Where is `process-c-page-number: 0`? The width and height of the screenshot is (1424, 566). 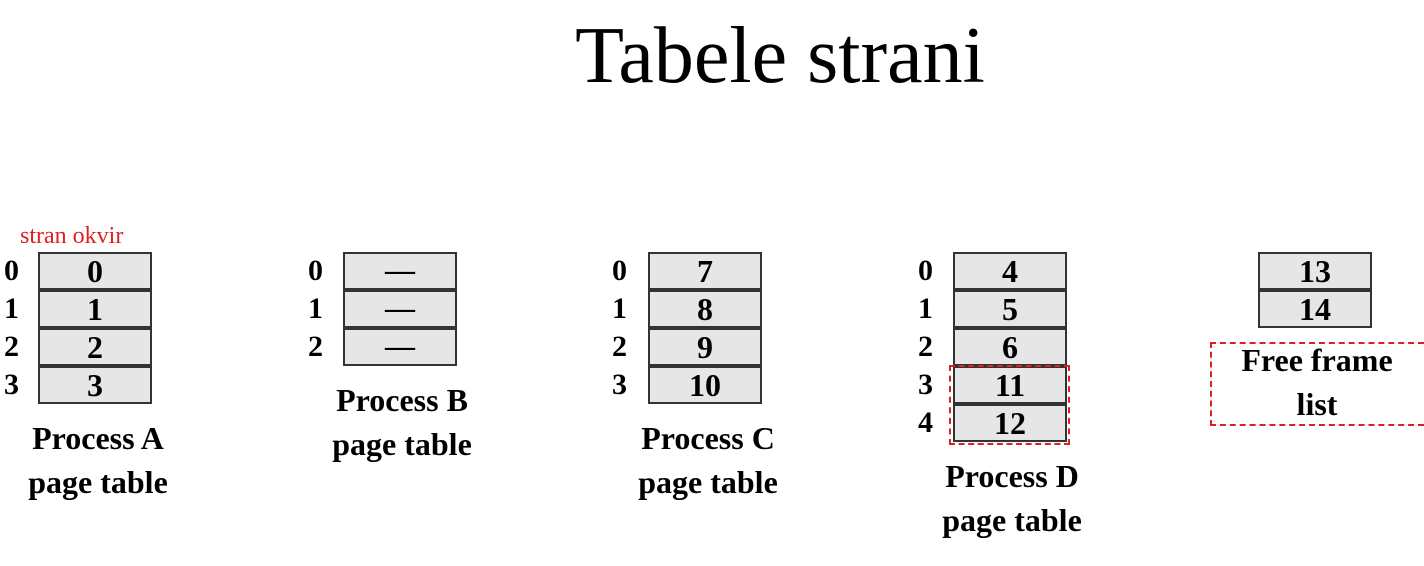 process-c-page-number: 0 is located at coordinates (619, 270).